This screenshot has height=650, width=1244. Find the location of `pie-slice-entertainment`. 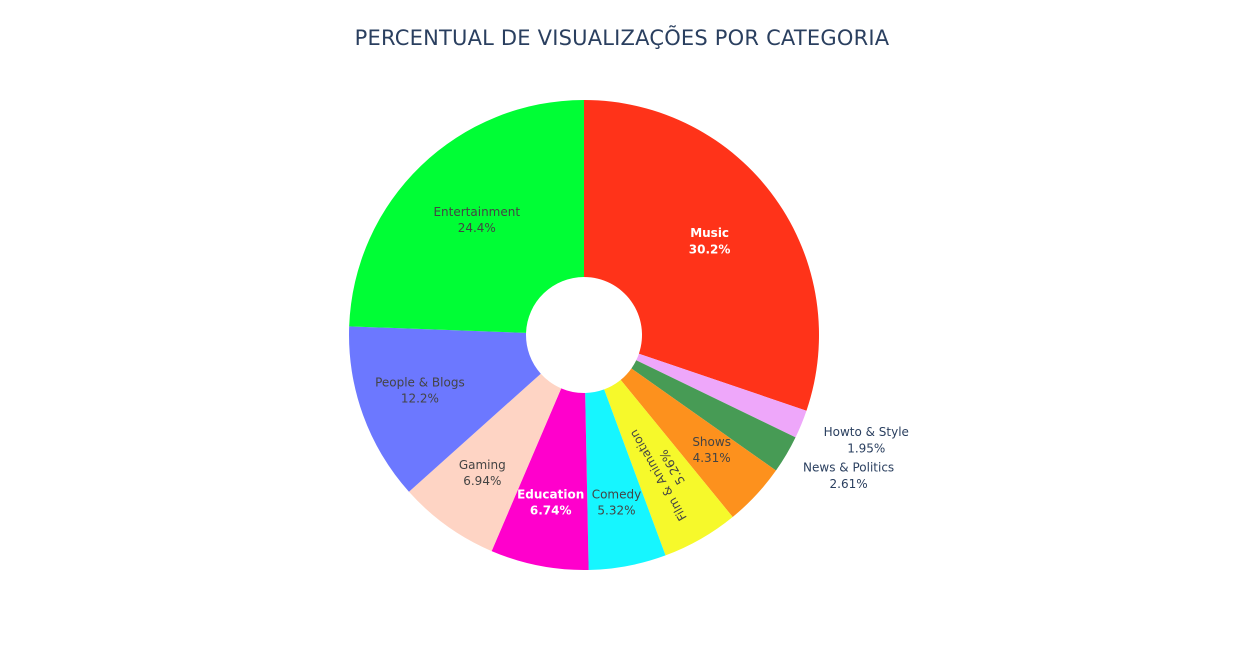

pie-slice-entertainment is located at coordinates (466, 216).